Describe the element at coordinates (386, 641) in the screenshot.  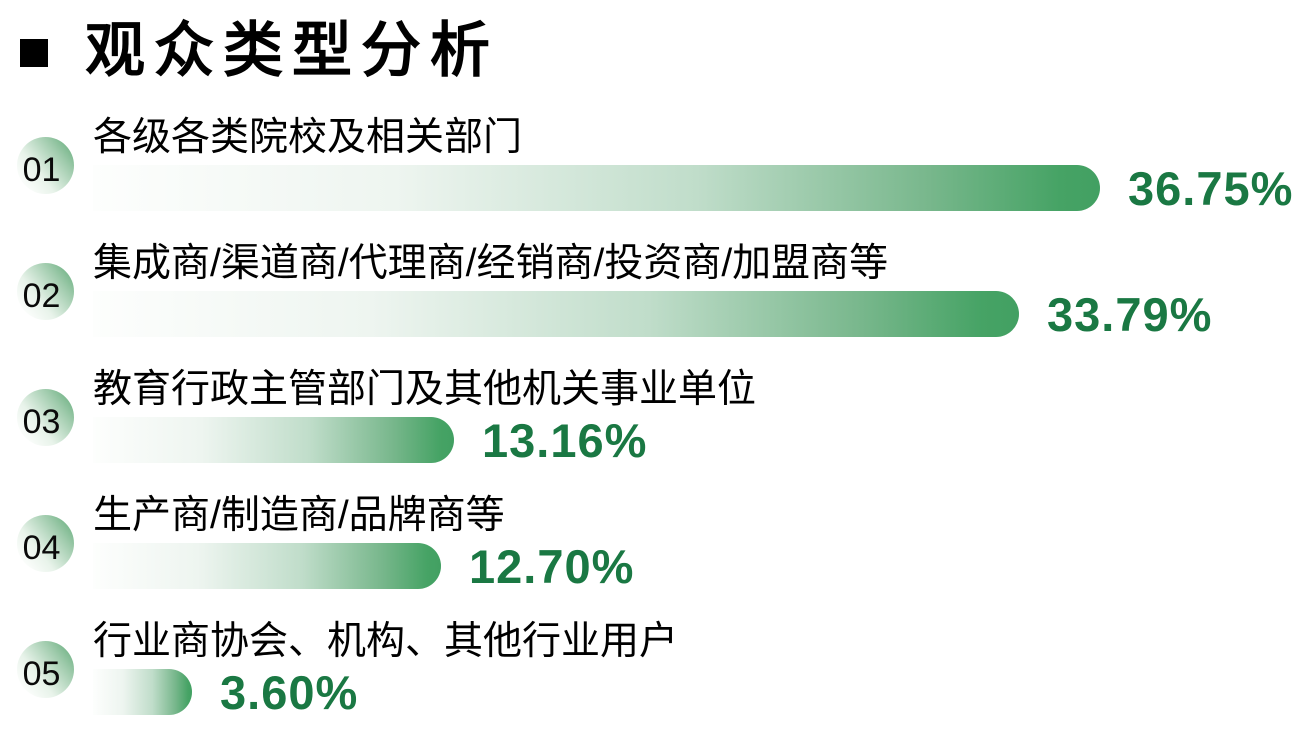
I see `category-label: 行业商协会、机构、其他行业用户` at that location.